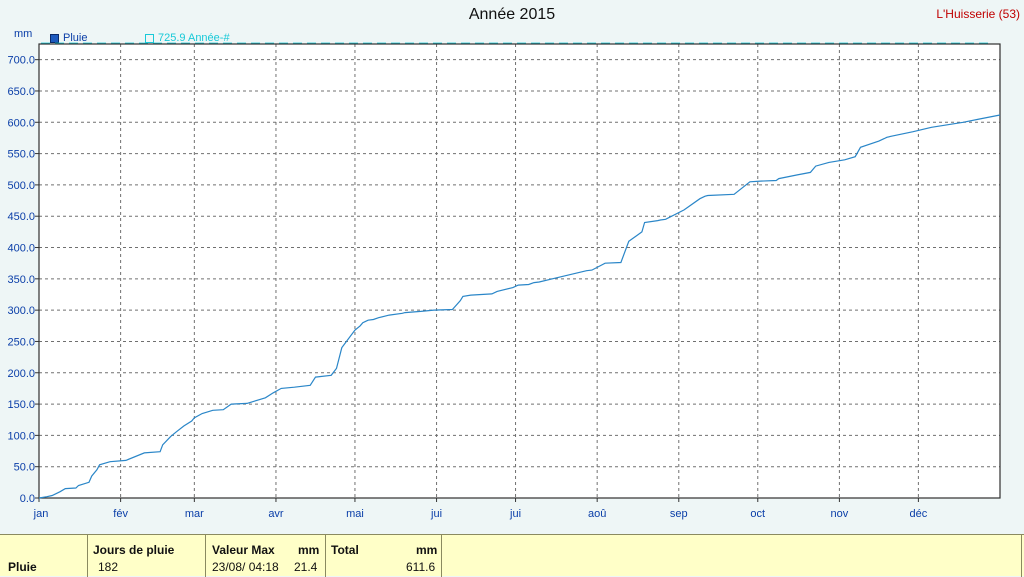 The width and height of the screenshot is (1024, 577). I want to click on legend-label-annual-average: 725.9 Année-#, so click(194, 38).